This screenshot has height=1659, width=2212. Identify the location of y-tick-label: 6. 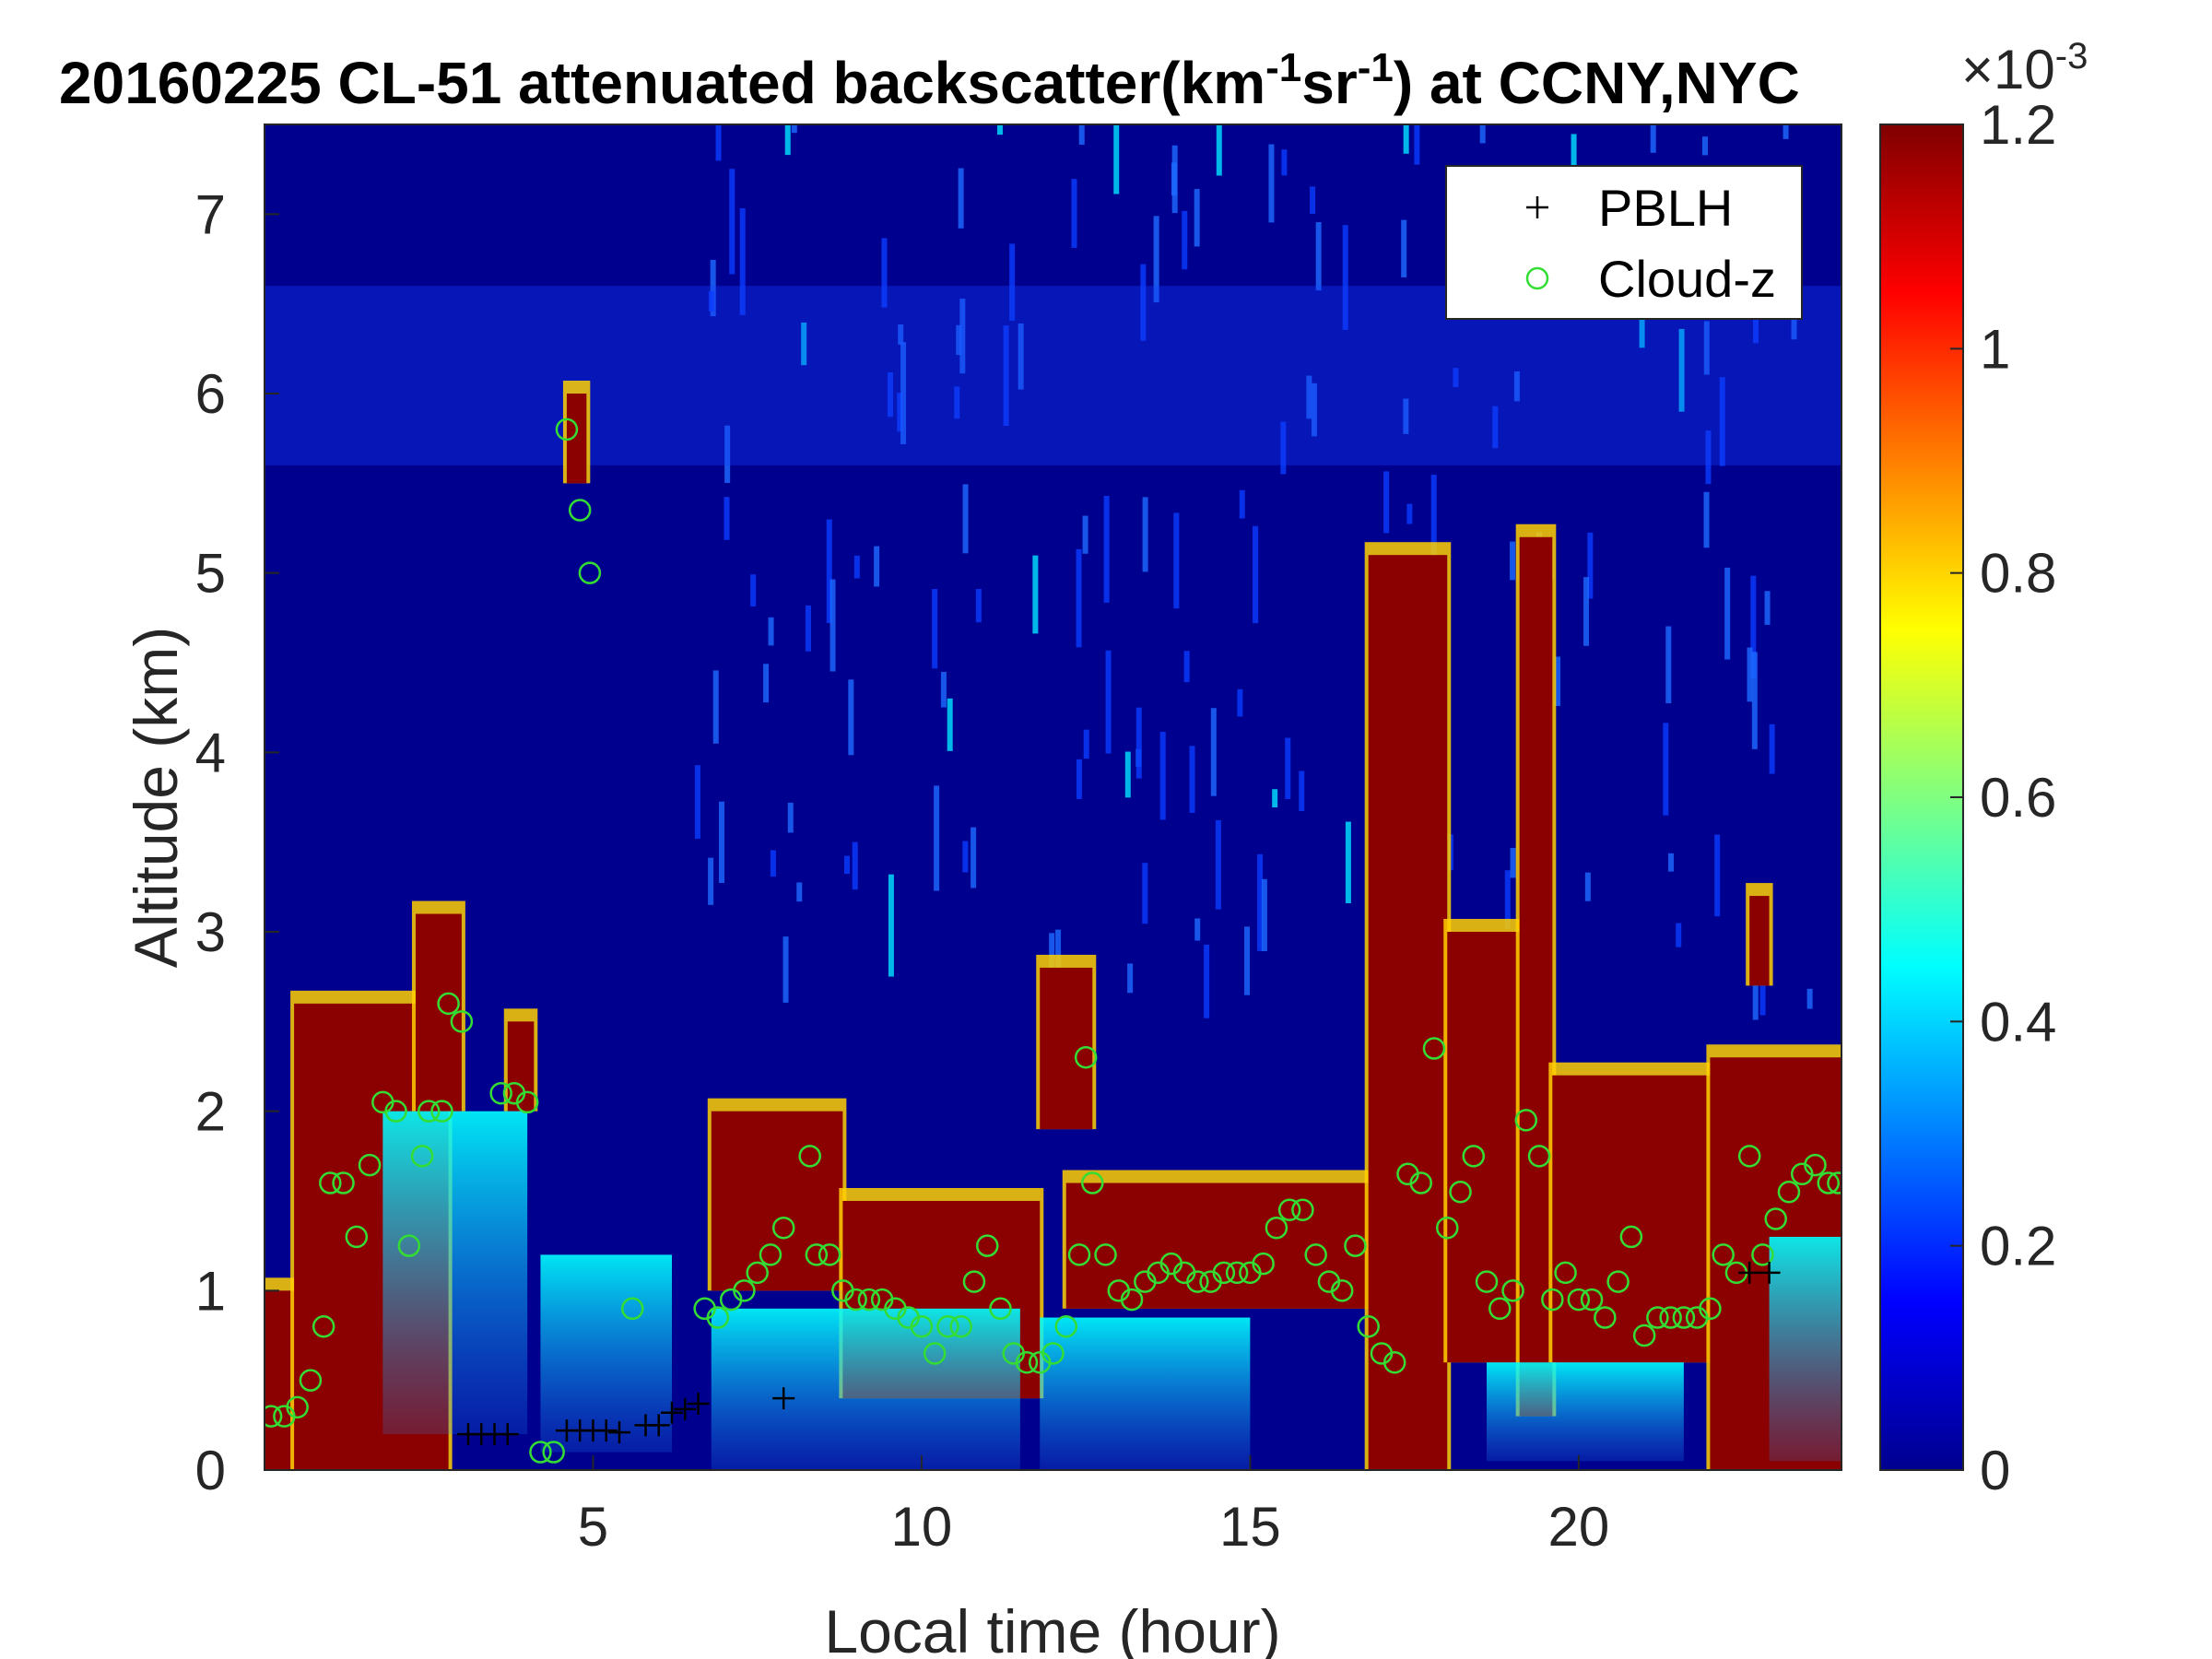
(210, 394).